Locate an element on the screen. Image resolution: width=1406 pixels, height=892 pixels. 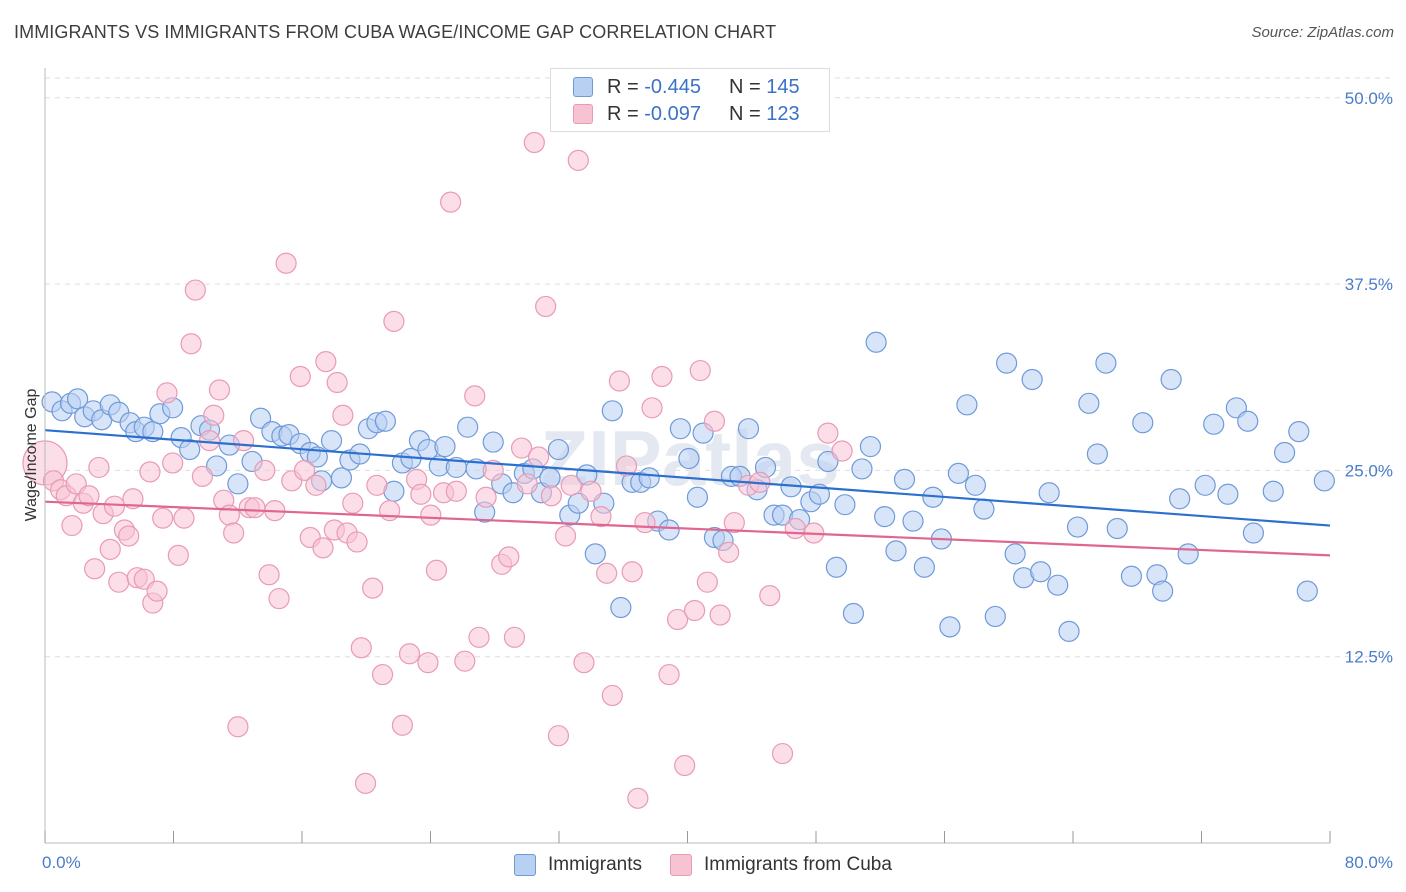
legend-n-value: 145 is located at coordinates (783, 86).